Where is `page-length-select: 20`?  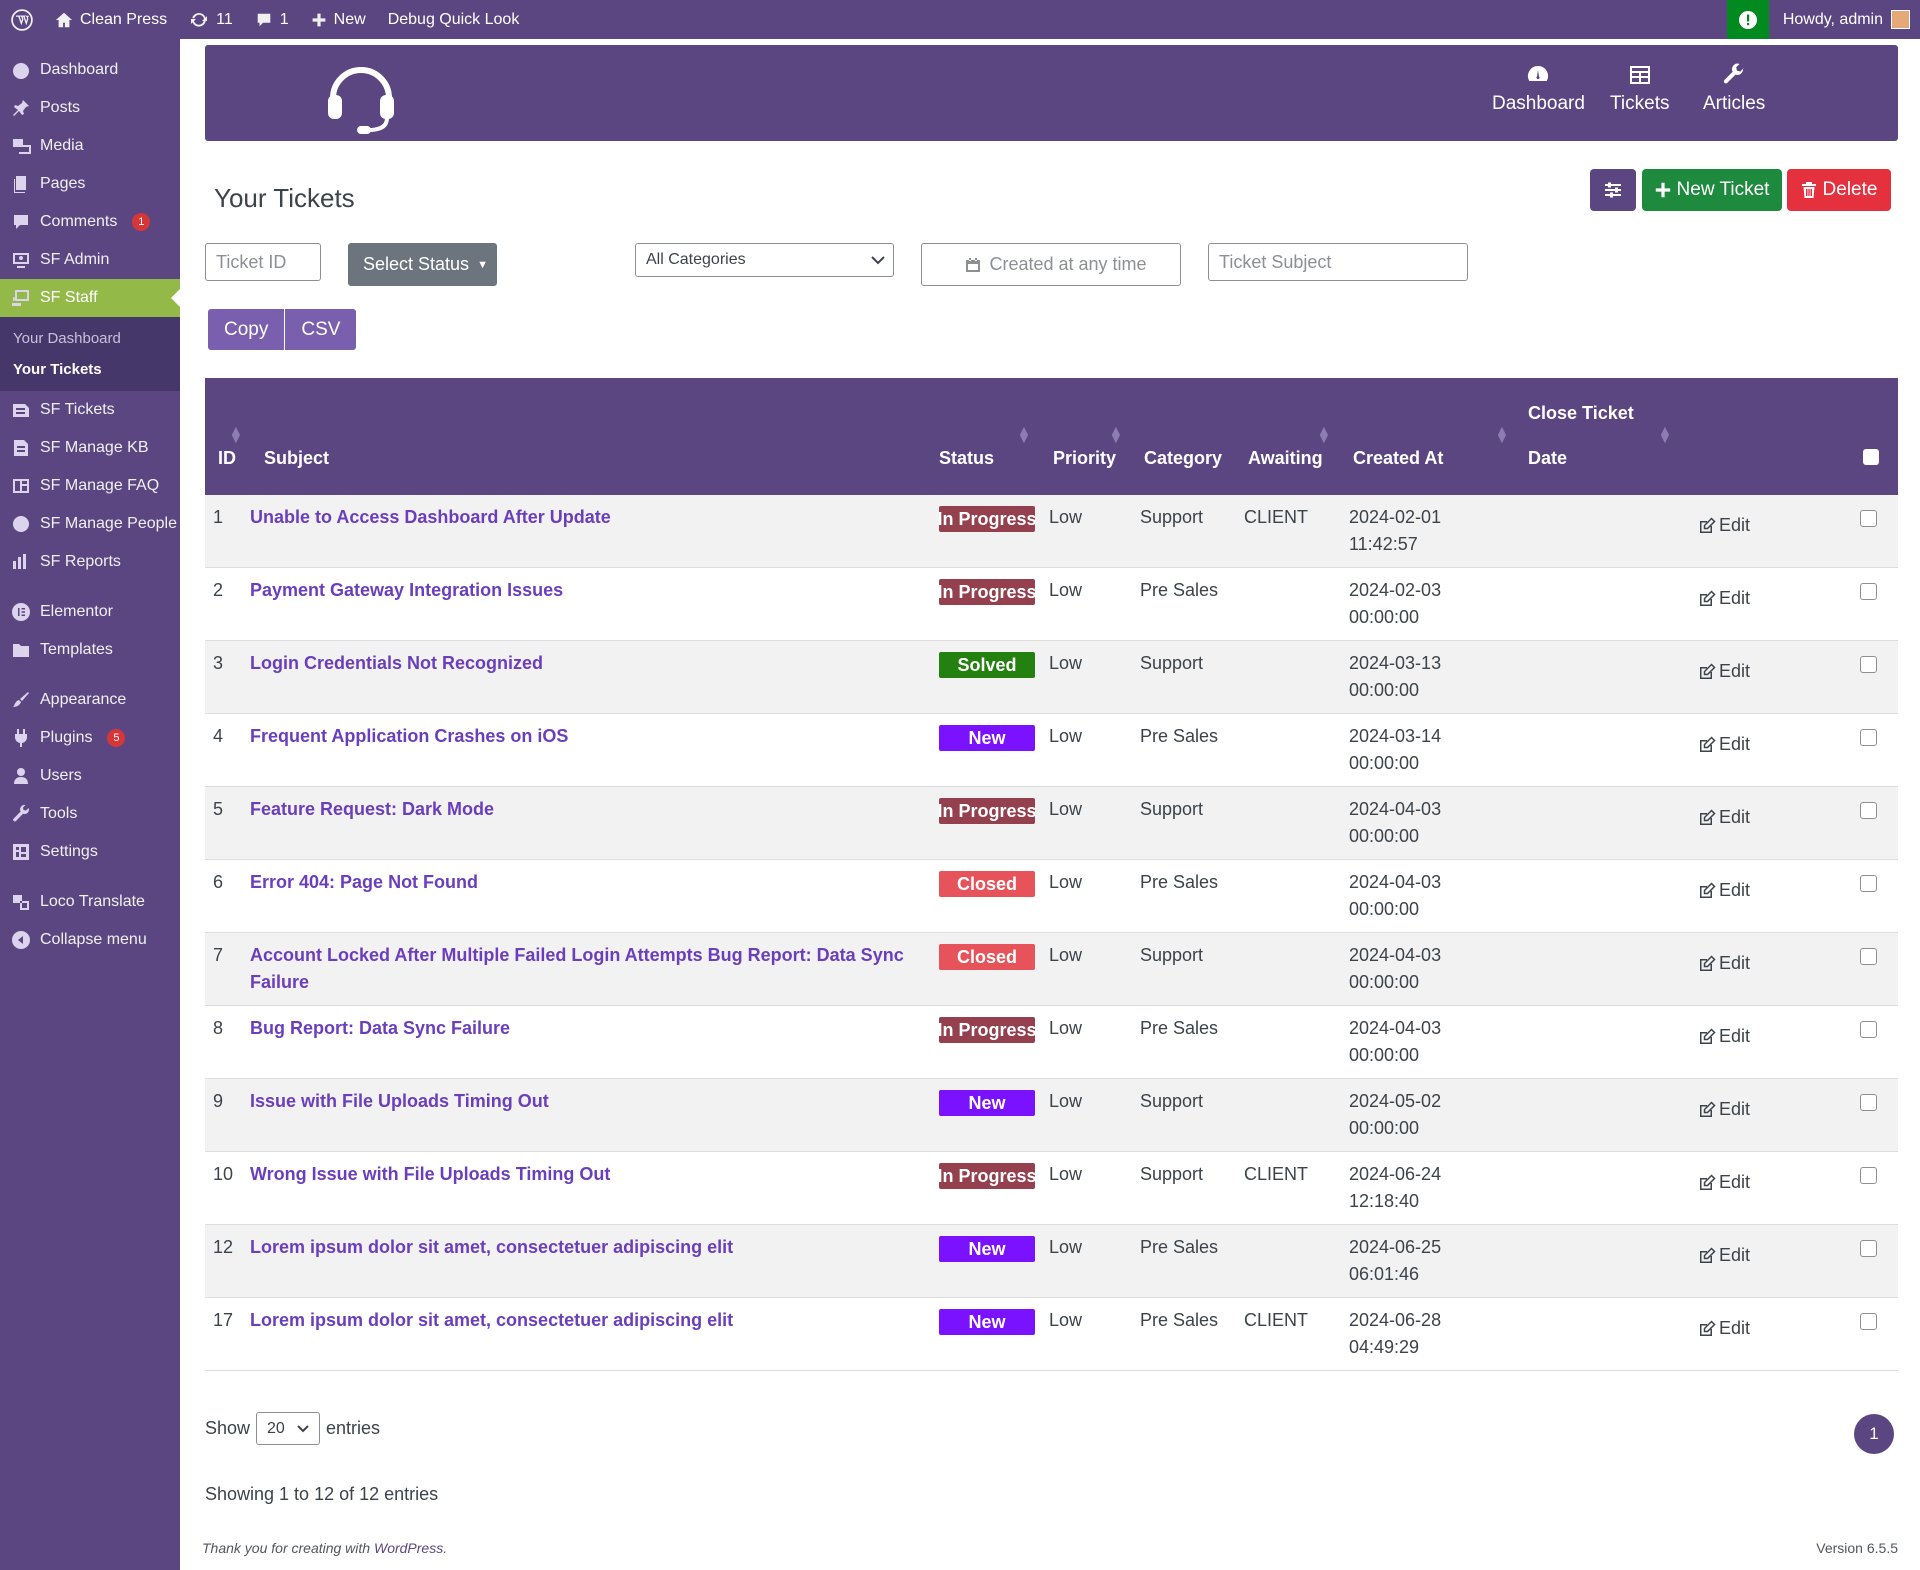 page-length-select: 20 is located at coordinates (288, 1428).